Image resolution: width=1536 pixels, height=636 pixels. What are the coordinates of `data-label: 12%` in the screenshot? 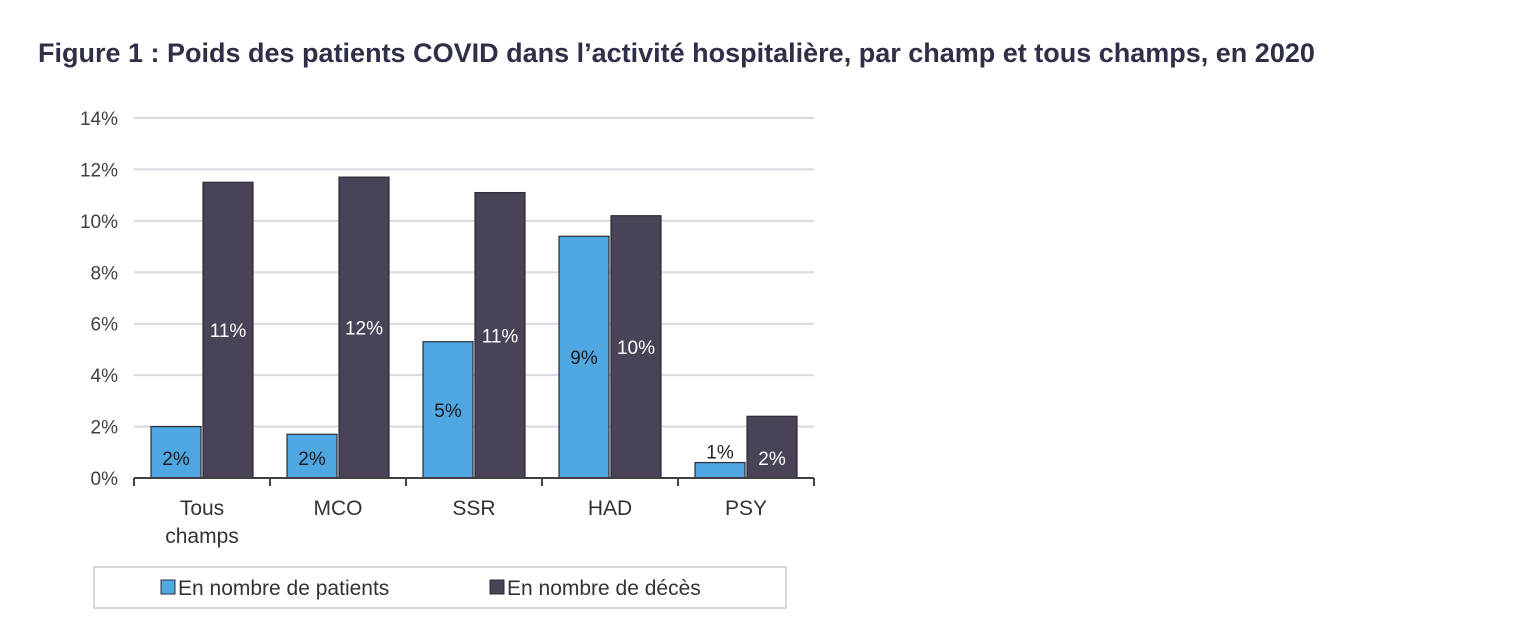 It's located at (364, 329).